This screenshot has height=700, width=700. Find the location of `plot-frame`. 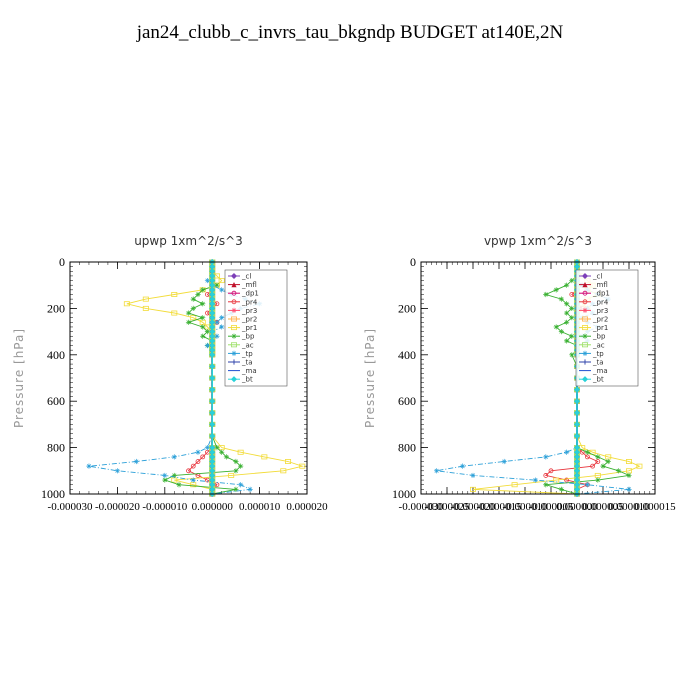

plot-frame is located at coordinates (538, 378).